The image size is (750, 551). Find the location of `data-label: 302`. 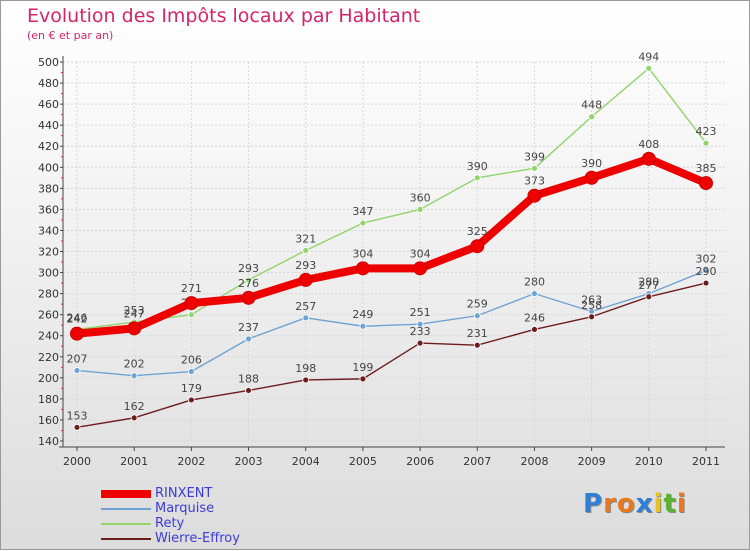

data-label: 302 is located at coordinates (706, 258).